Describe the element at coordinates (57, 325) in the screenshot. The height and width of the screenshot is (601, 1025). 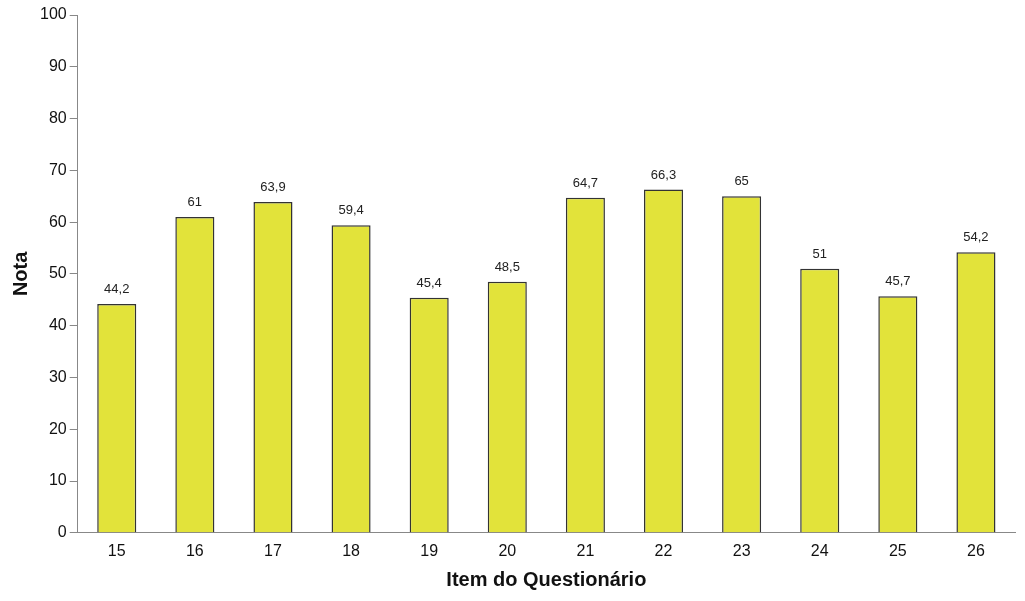
I see `y-tick-label: 40` at that location.